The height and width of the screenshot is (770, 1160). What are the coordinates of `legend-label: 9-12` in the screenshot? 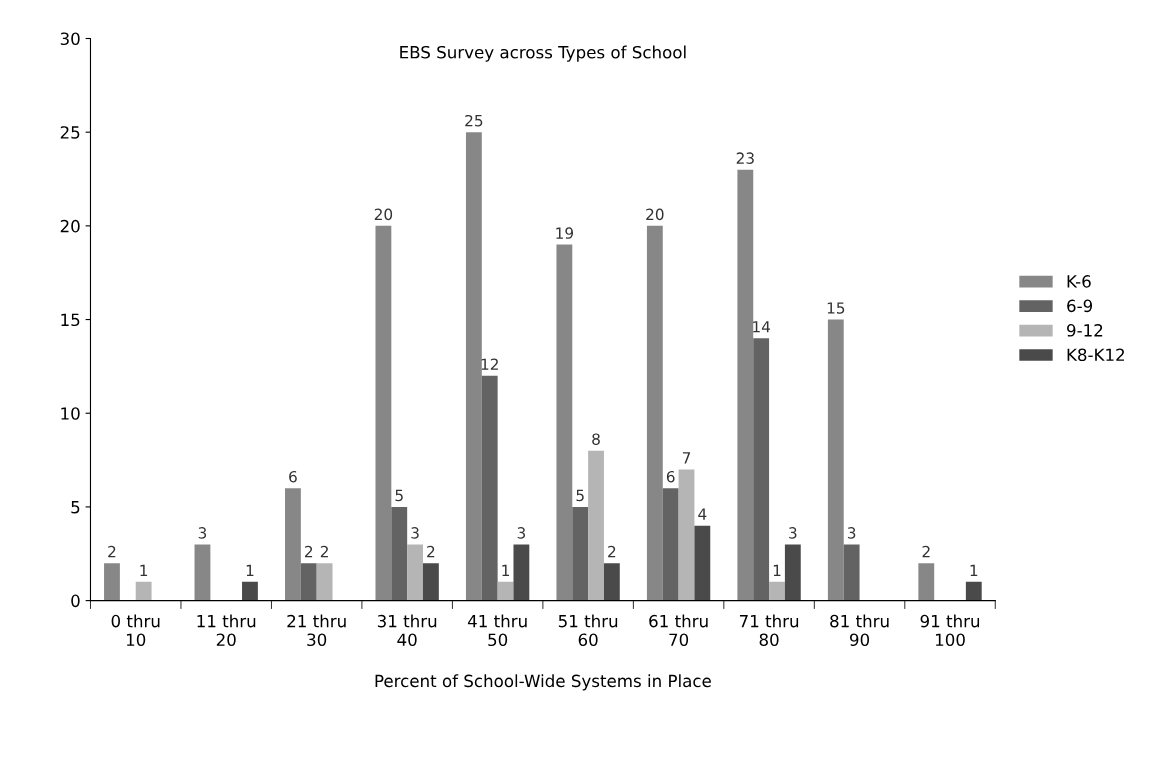 It's located at (1085, 330).